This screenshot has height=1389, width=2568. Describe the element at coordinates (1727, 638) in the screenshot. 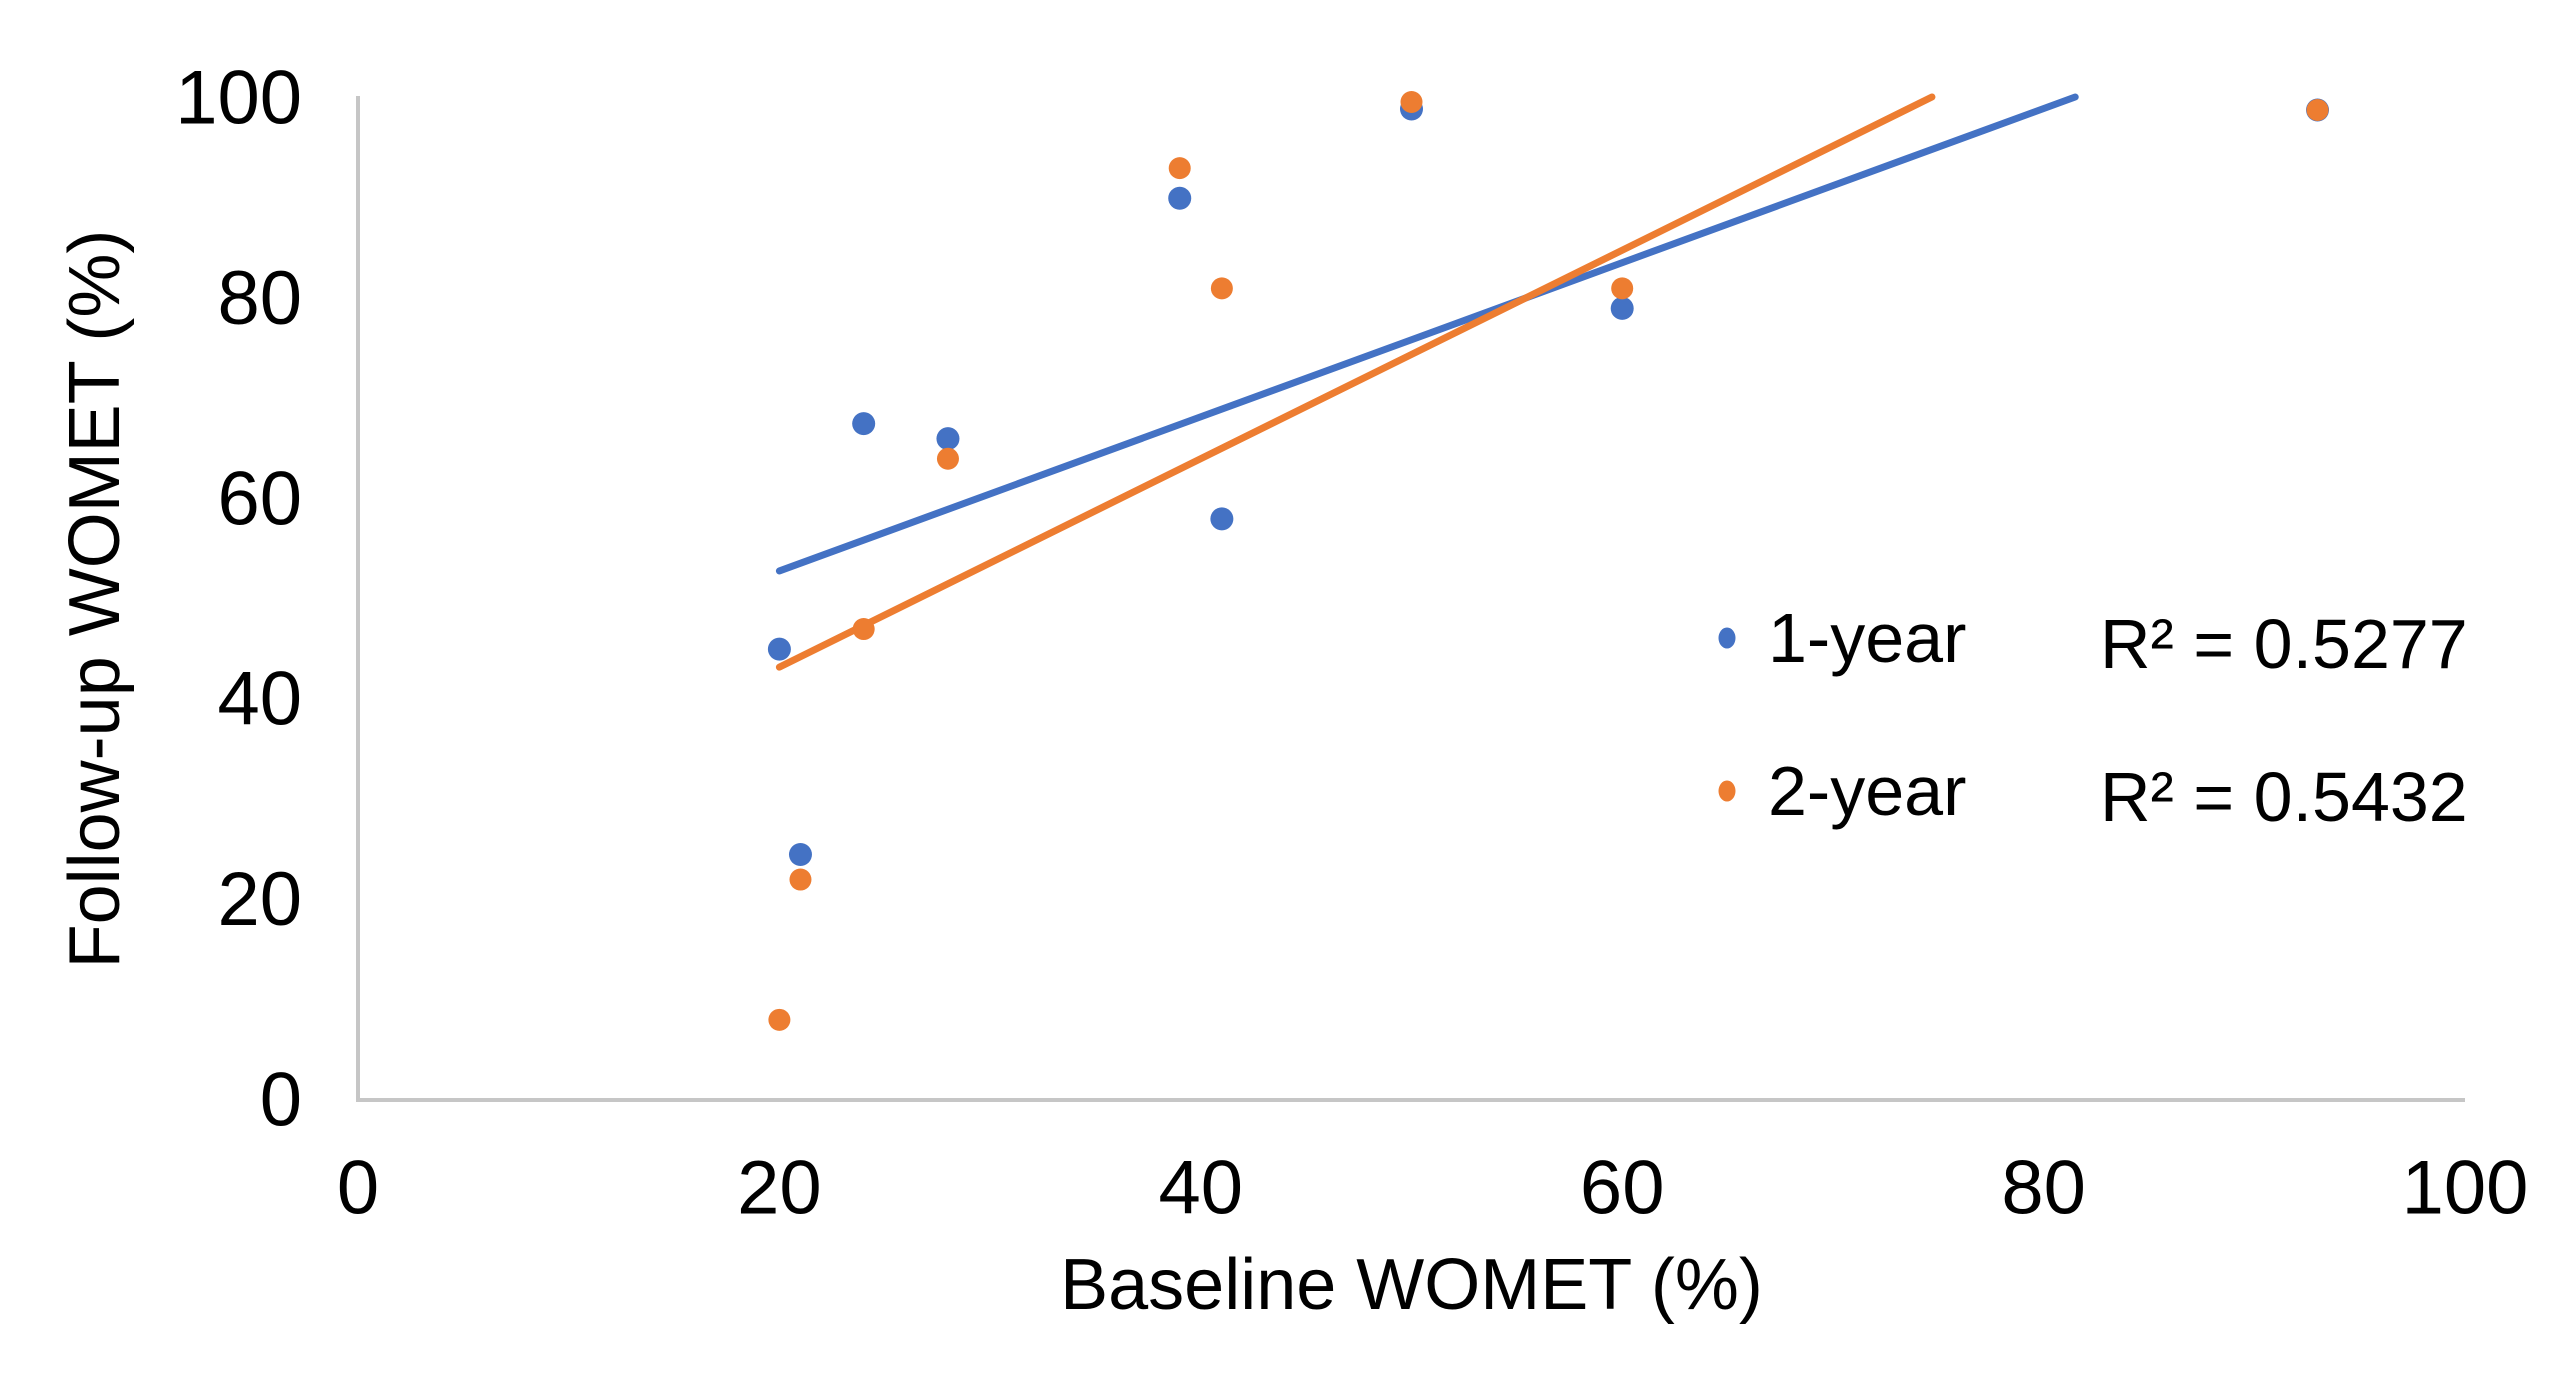

I see `legend-marker-1-year` at that location.